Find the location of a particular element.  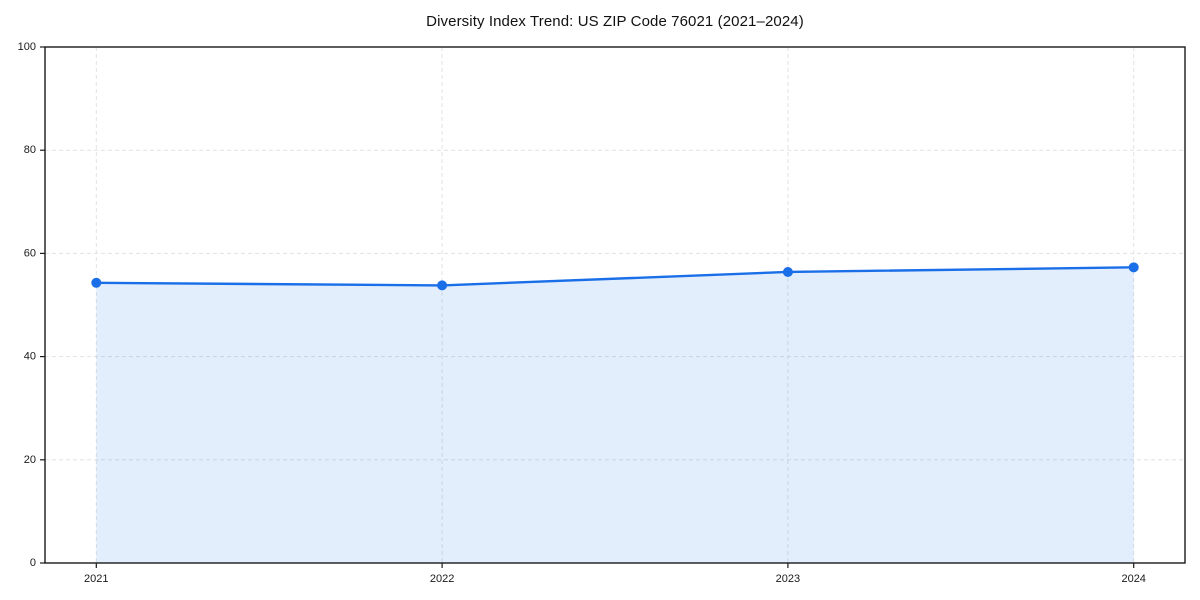

y-tick-label: 60 is located at coordinates (30, 253).